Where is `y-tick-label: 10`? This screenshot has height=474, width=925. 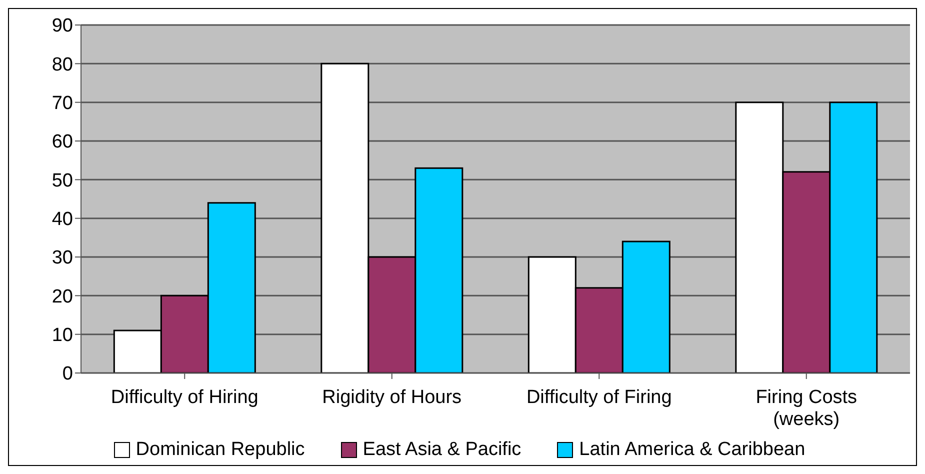
y-tick-label: 10 is located at coordinates (62, 335).